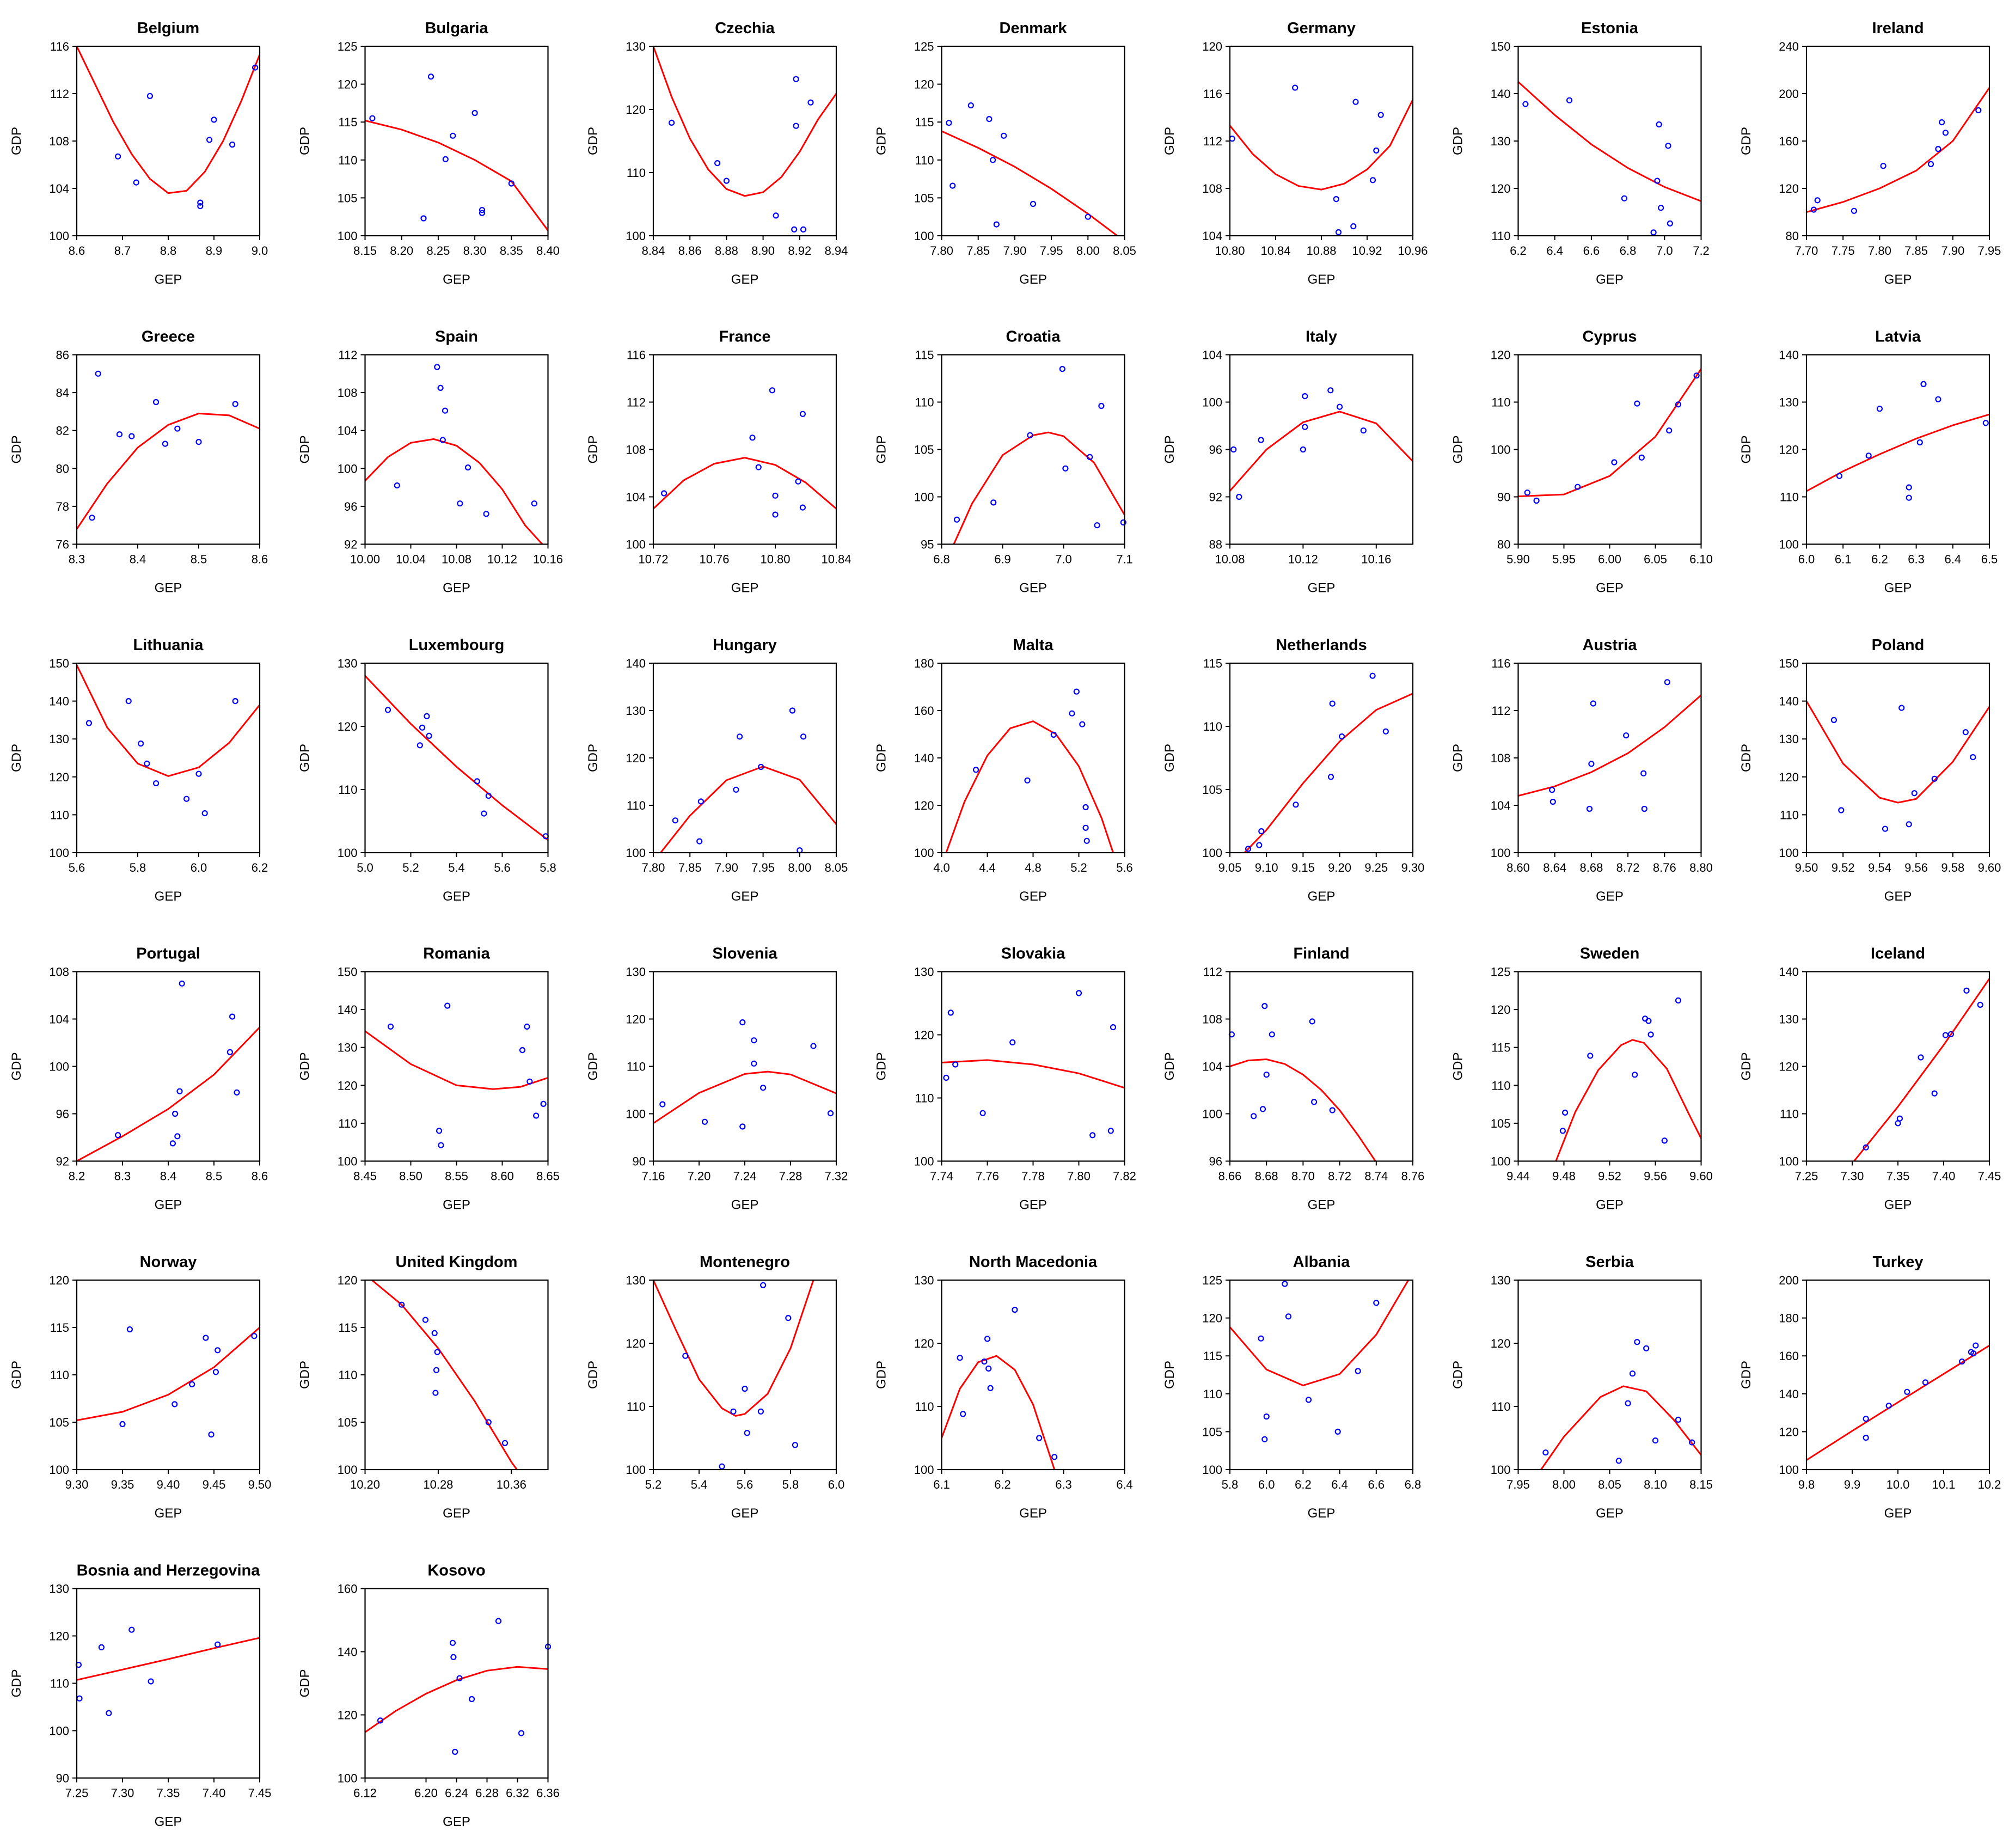 The width and height of the screenshot is (2009, 1848). Describe the element at coordinates (941, 867) in the screenshot. I see `x-tick-label: 4.0` at that location.